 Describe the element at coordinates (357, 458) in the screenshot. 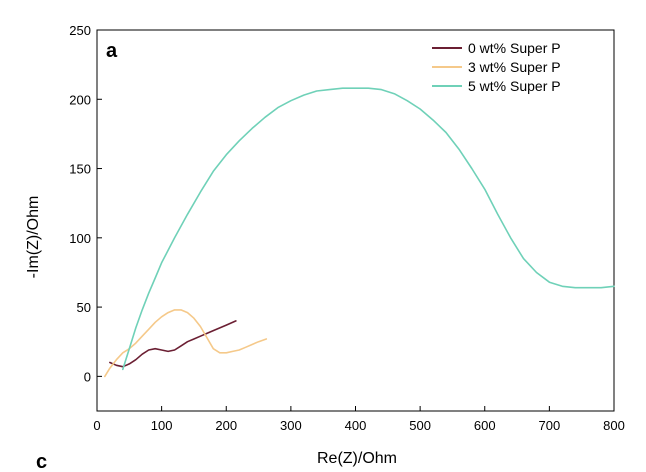

I see `x-axis-title: Re(Z)/Ohm` at that location.